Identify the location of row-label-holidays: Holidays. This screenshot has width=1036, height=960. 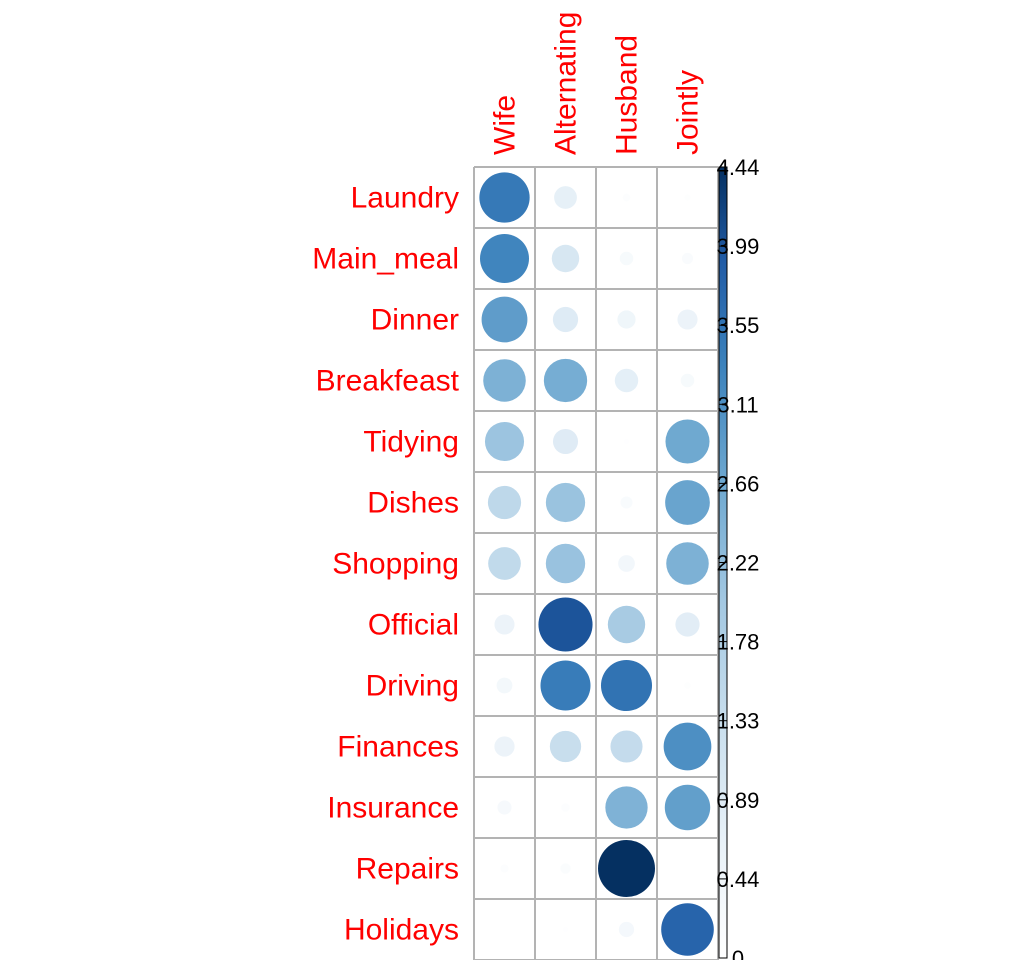
(401, 930).